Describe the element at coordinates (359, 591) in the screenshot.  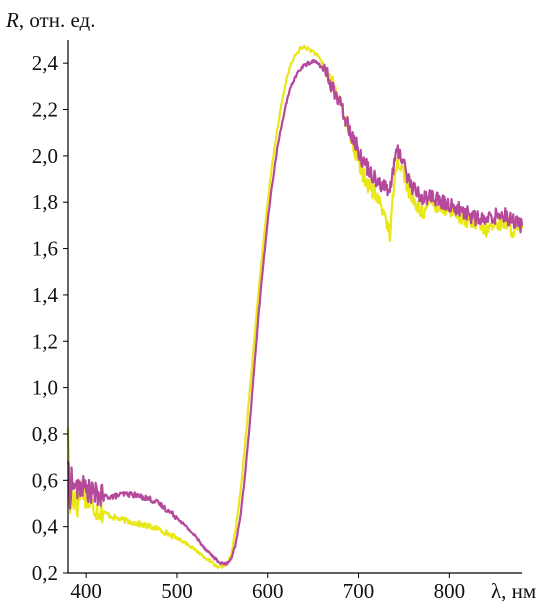
I see `x-tick-label: 700` at that location.